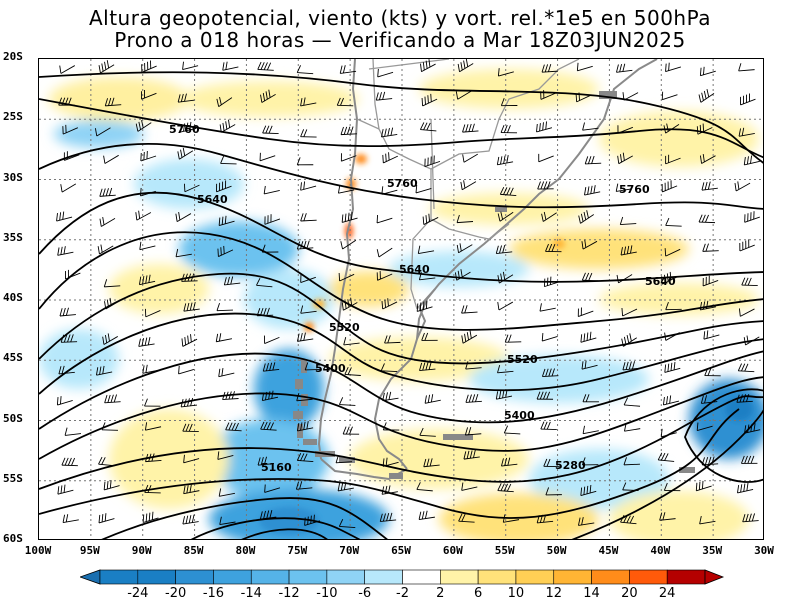  What do you see at coordinates (90, 550) in the screenshot?
I see `longitude-label: 95W` at bounding box center [90, 550].